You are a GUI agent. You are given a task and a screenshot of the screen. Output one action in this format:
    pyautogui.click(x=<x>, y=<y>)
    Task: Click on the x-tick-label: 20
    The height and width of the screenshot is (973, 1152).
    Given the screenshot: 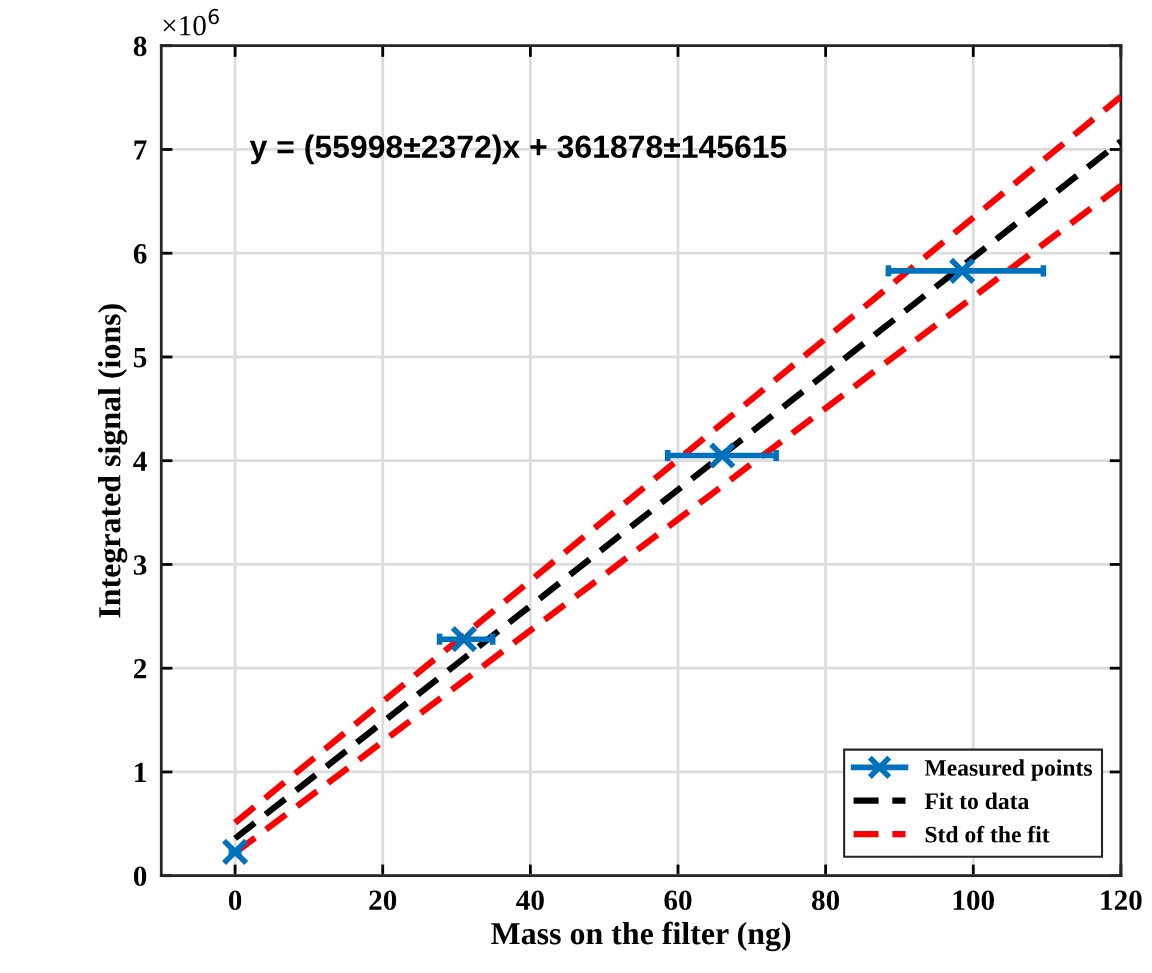 What is the action you would take?
    pyautogui.click(x=383, y=900)
    